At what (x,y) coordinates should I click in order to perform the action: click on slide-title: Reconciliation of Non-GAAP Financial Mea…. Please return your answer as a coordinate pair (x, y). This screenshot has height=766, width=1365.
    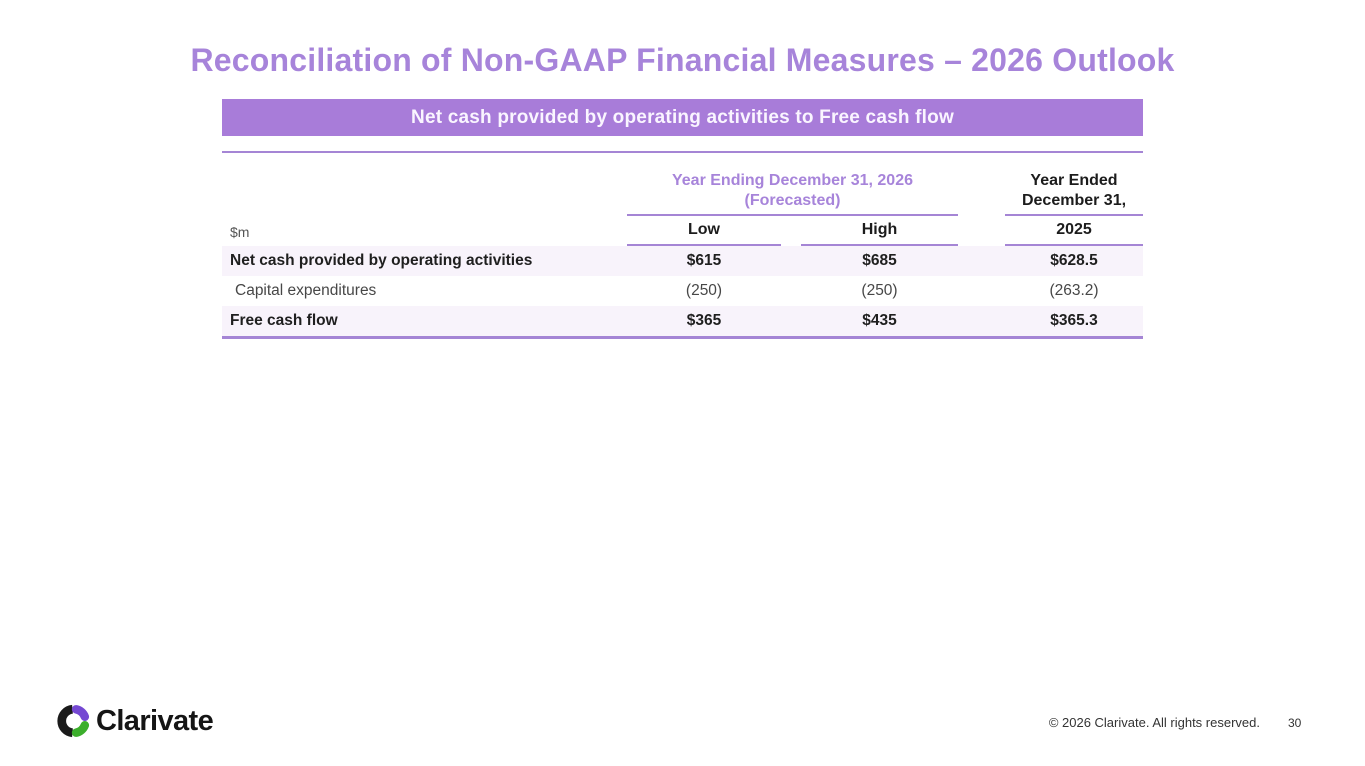
    Looking at the image, I should click on (682, 60).